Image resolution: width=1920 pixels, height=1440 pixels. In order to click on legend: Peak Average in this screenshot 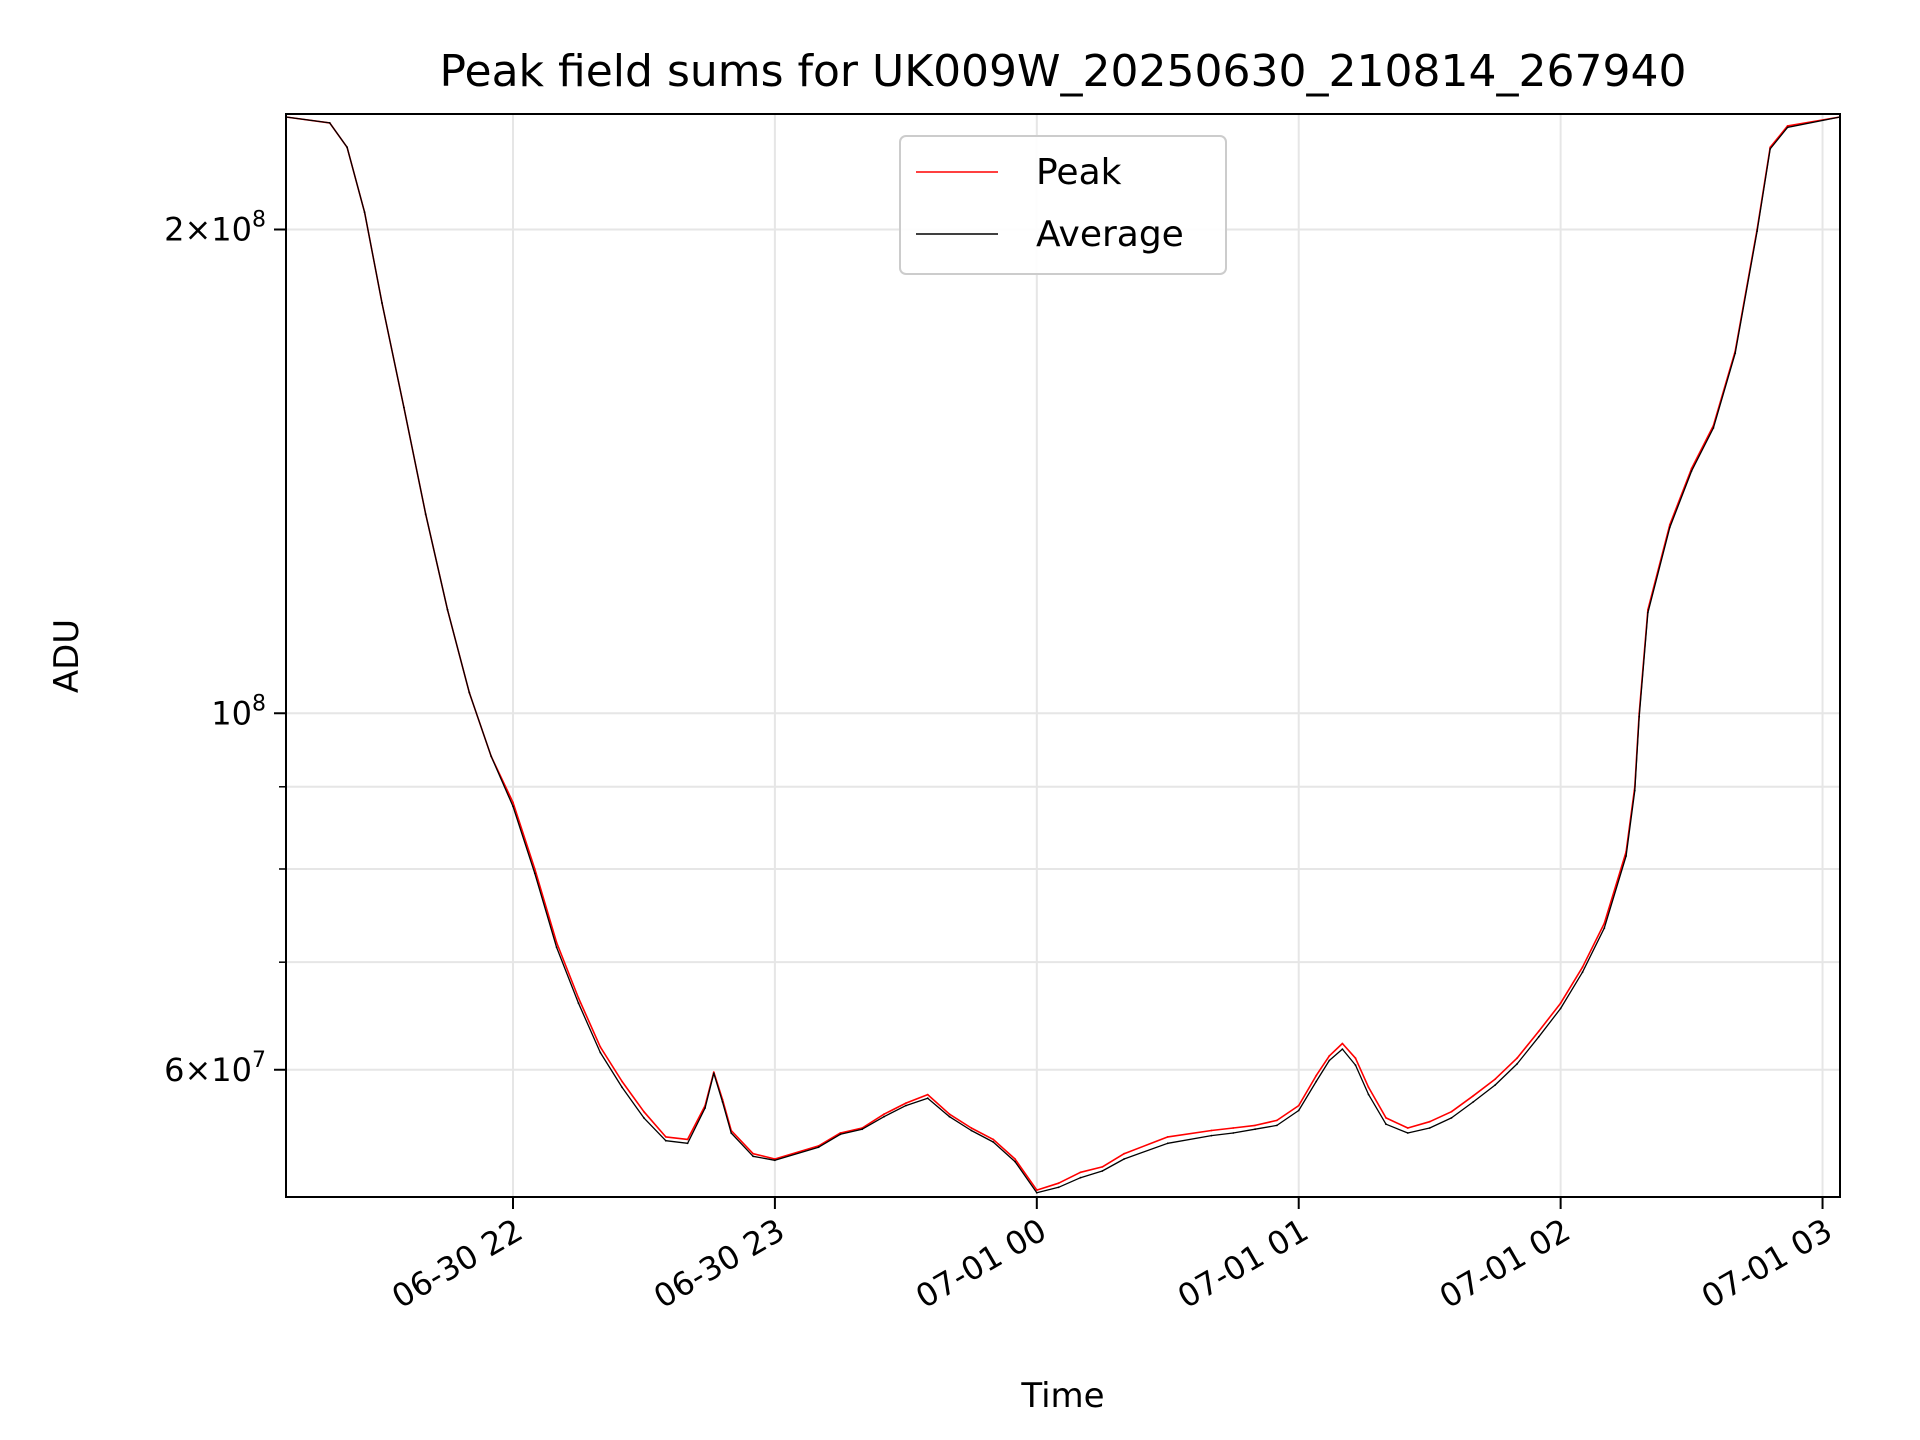, I will do `click(1063, 205)`.